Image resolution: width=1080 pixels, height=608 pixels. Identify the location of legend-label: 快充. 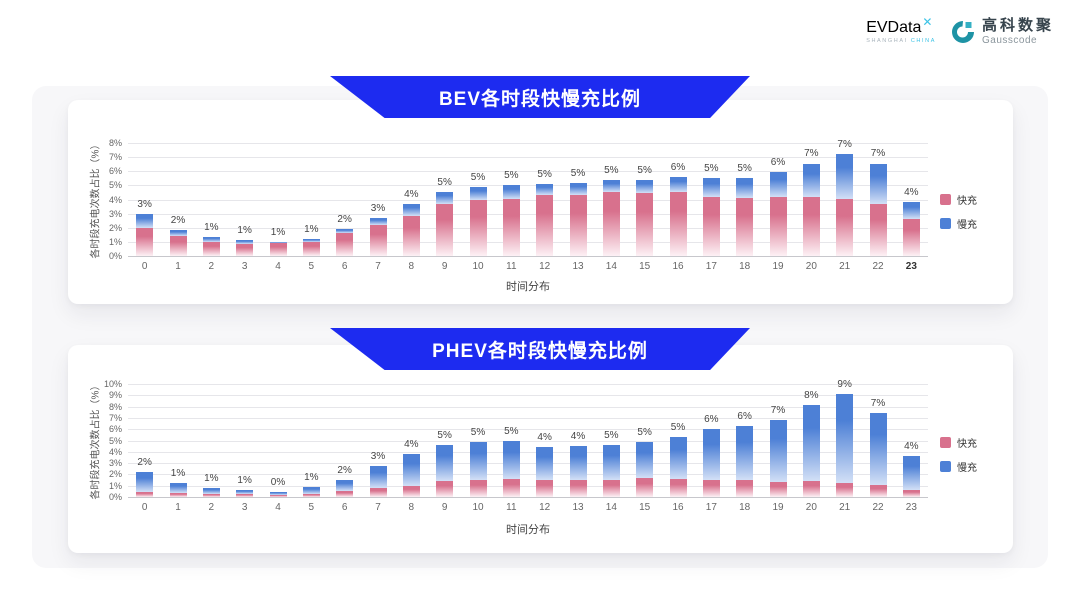
(967, 444).